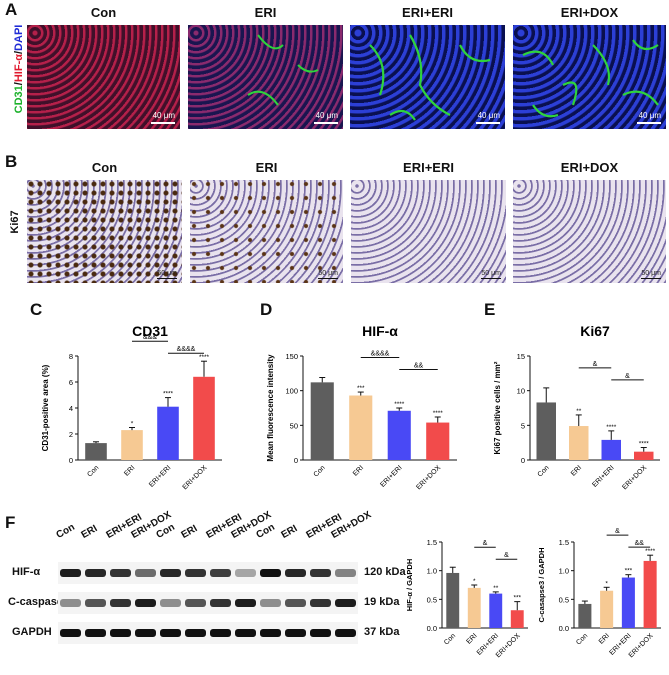 This screenshot has height=675, width=669. I want to click on y-tick-label: 1.0, so click(432, 571).